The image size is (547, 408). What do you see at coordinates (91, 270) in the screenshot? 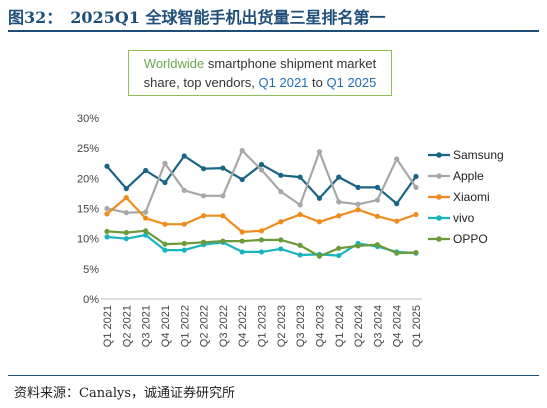
I see `y-tick-label: 5%` at bounding box center [91, 270].